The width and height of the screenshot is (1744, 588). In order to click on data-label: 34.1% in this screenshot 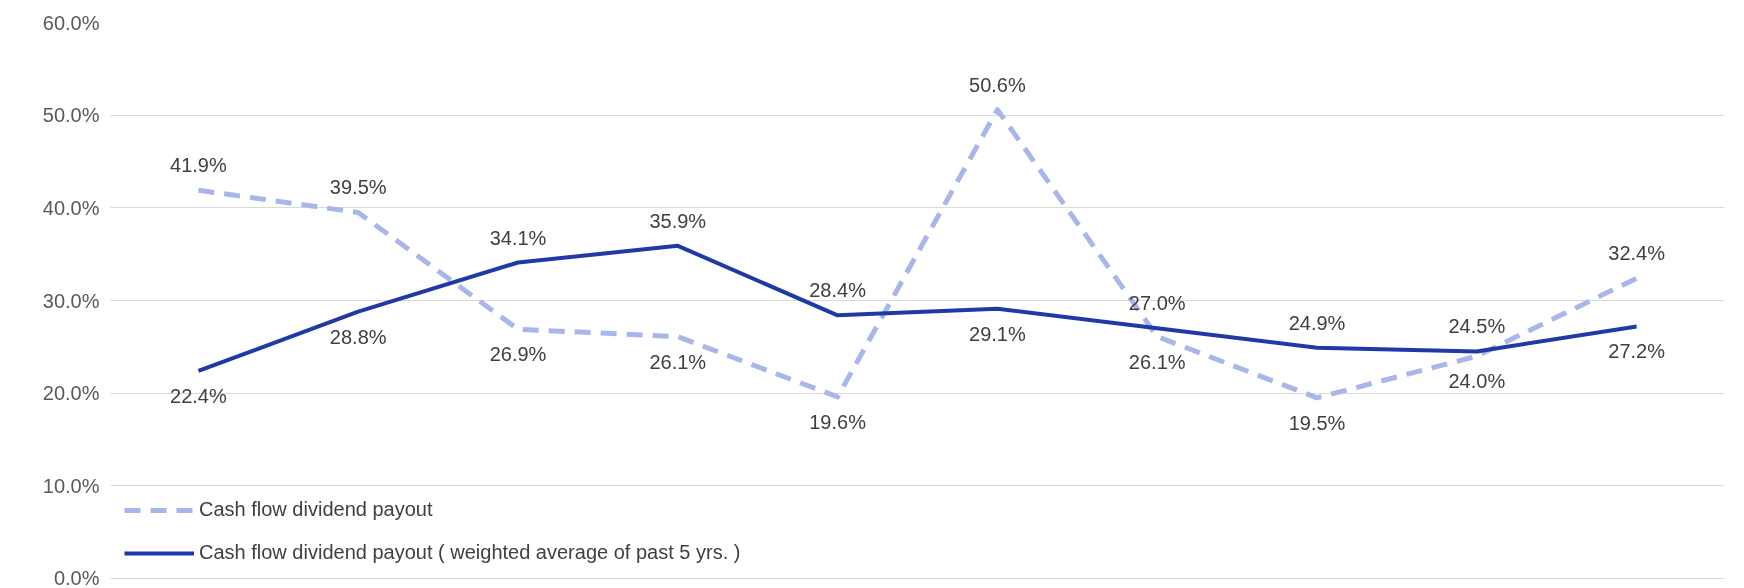, I will do `click(518, 237)`.